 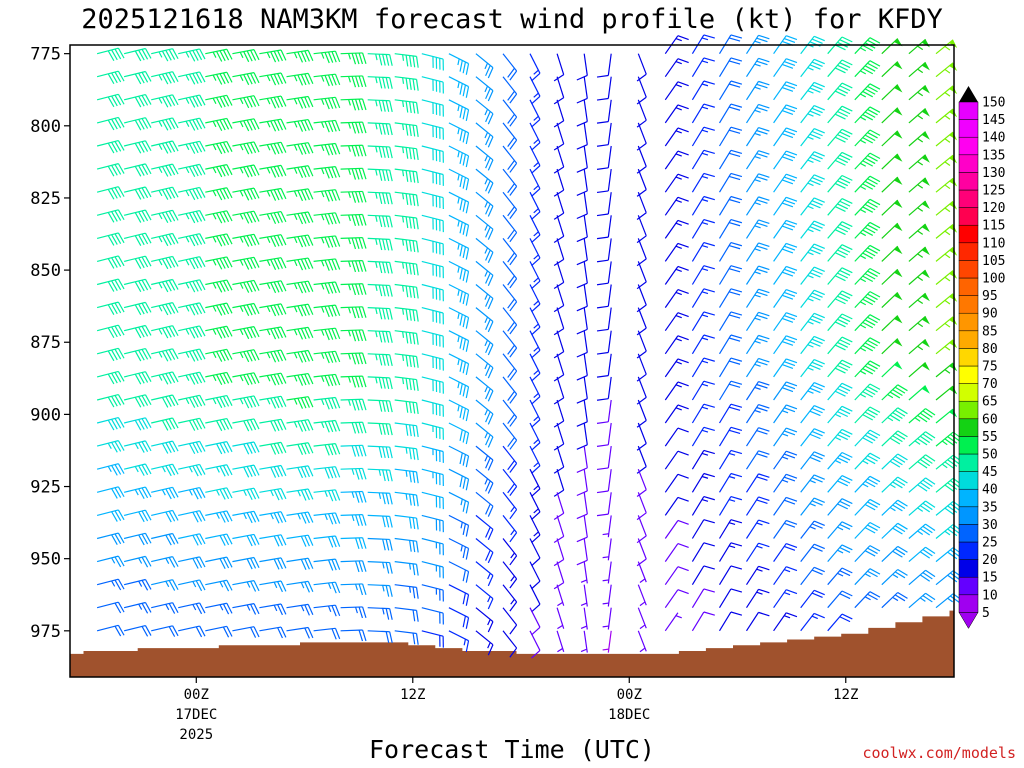 What do you see at coordinates (939, 753) in the screenshot?
I see `credit-text: coolwx.com/models` at bounding box center [939, 753].